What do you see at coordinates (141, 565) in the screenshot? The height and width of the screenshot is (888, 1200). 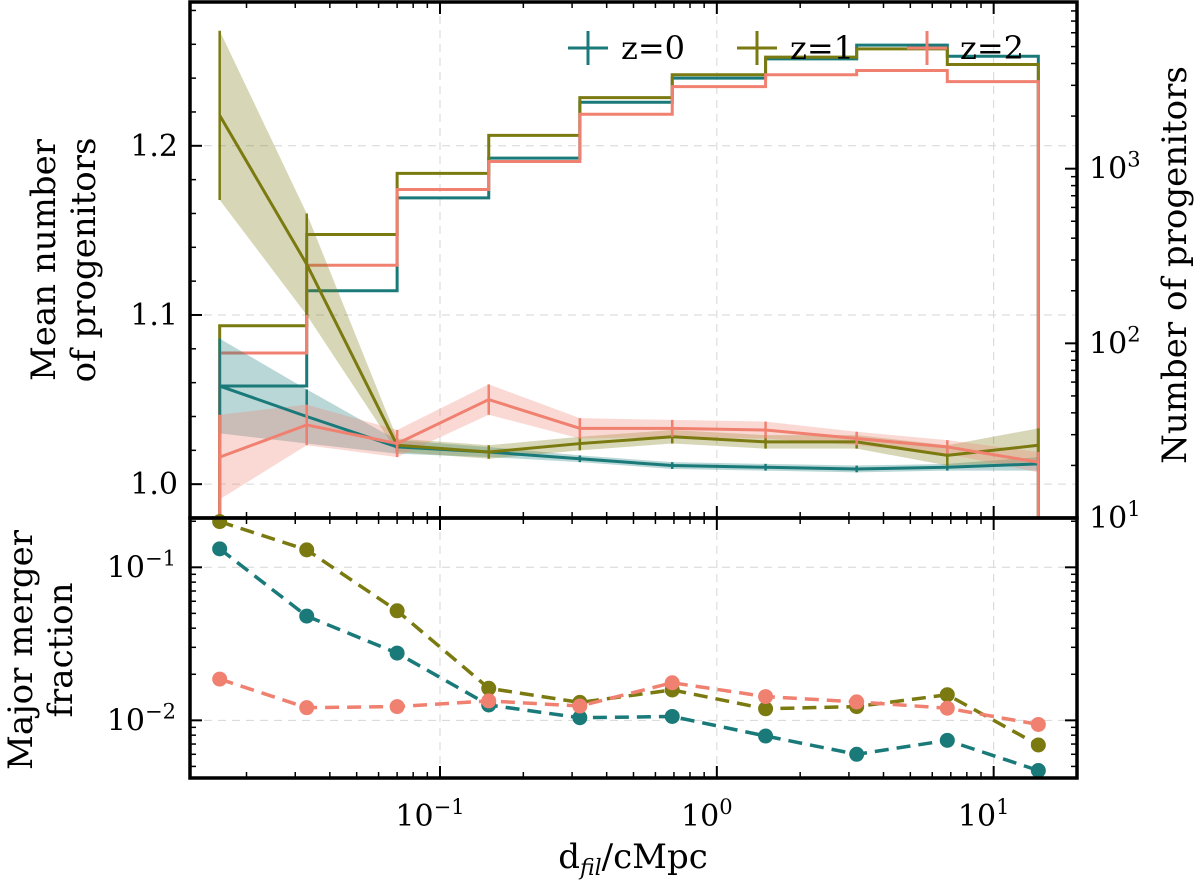 I see `bottom-y-tick-label: 10⁻¹` at bounding box center [141, 565].